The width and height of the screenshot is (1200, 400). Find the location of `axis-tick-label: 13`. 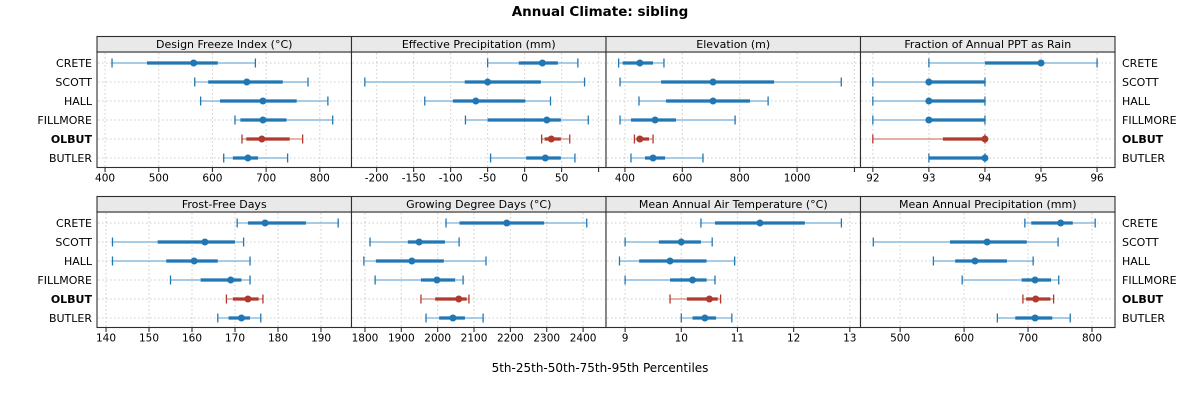

axis-tick-label: 13 is located at coordinates (849, 339).